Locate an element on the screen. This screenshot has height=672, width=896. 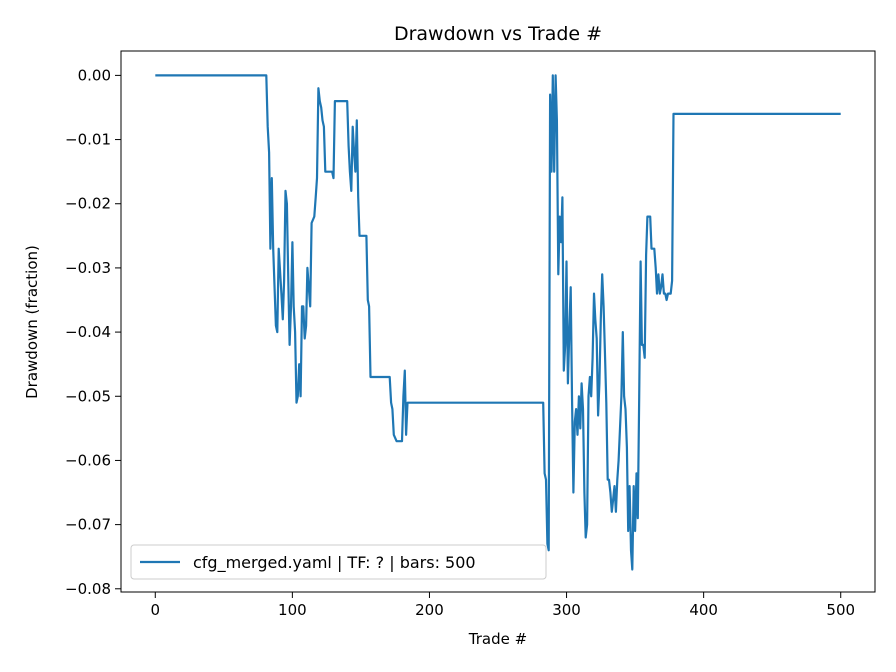
y-tick-label: −0.01 is located at coordinates (88, 140).